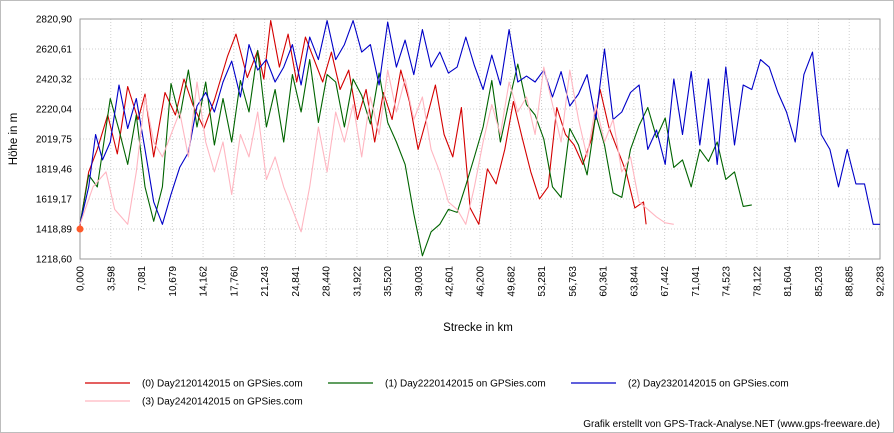  Describe the element at coordinates (665, 281) in the screenshot. I see `x-tick-label: 67,442` at that location.